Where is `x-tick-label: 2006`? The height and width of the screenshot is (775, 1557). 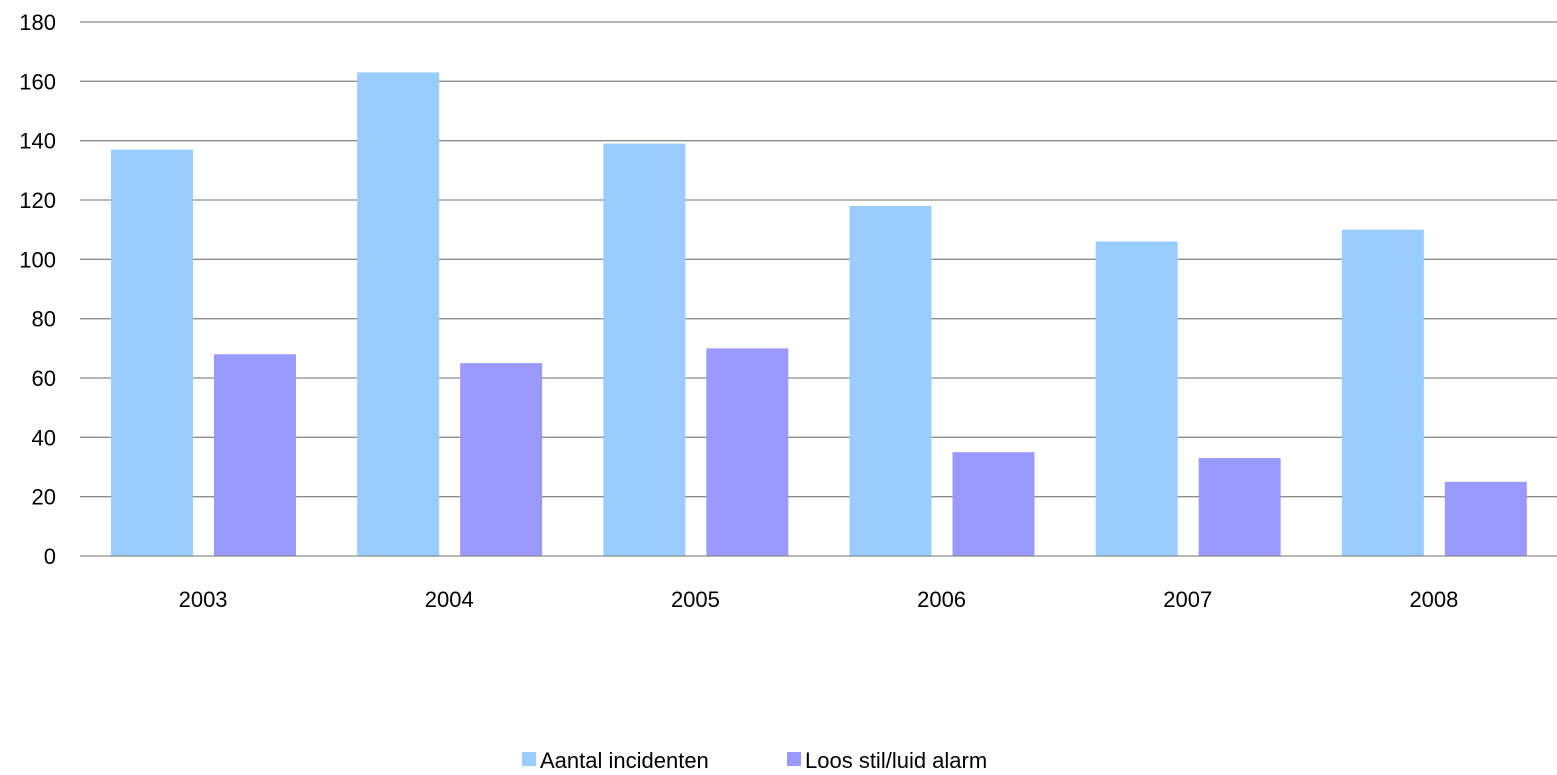
x-tick-label: 2006 is located at coordinates (941, 599).